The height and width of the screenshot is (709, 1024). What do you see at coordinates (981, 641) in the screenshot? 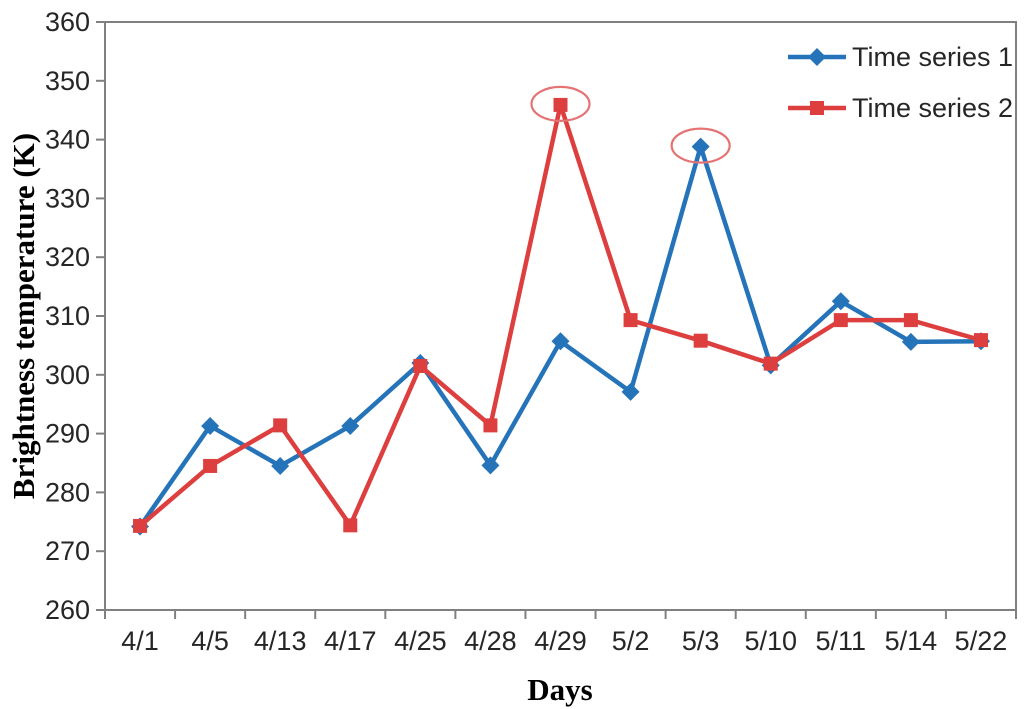
I see `x-tick-label: 5/22` at bounding box center [981, 641].